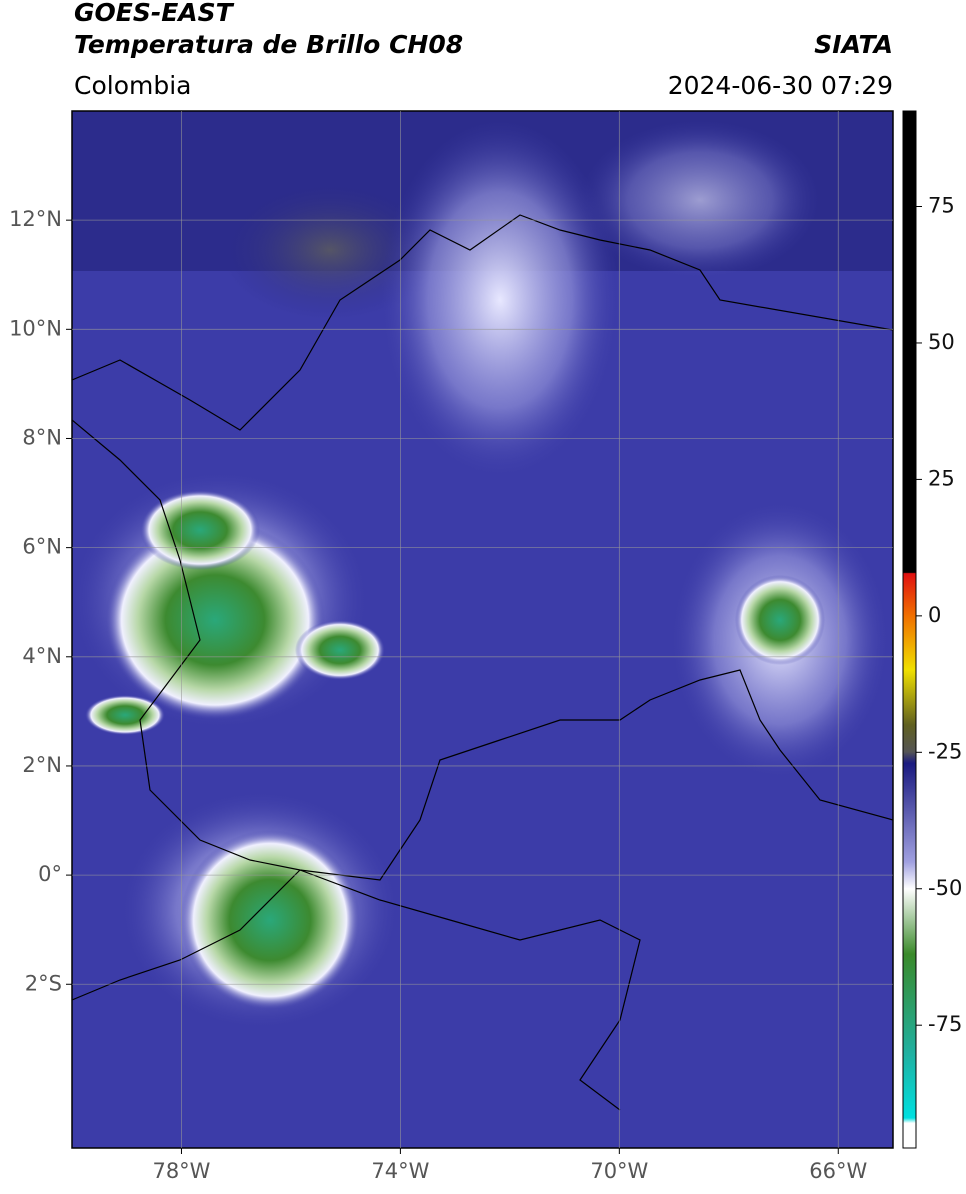 The width and height of the screenshot is (966, 1194). I want to click on colorbar-tick-label: -25, so click(945, 751).